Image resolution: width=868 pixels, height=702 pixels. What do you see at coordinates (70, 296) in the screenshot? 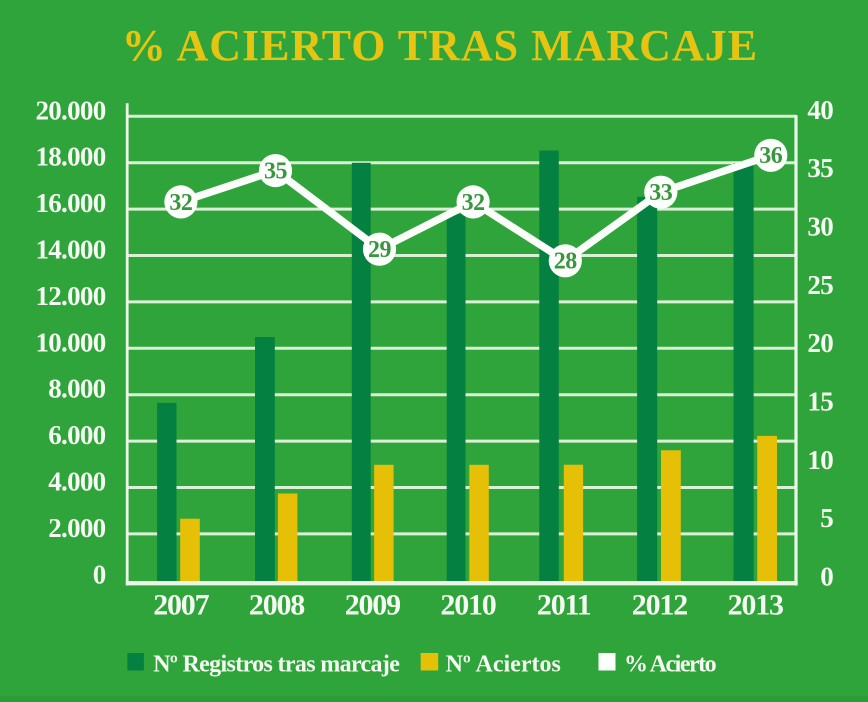
I see `svg-text: 12.000` at bounding box center [70, 296].